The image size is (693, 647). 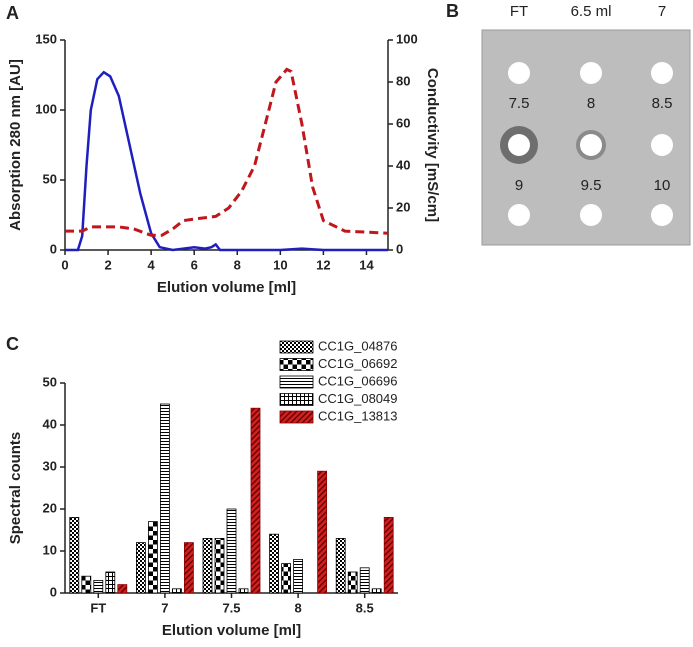 I want to click on panel-label: A, so click(x=12, y=13).